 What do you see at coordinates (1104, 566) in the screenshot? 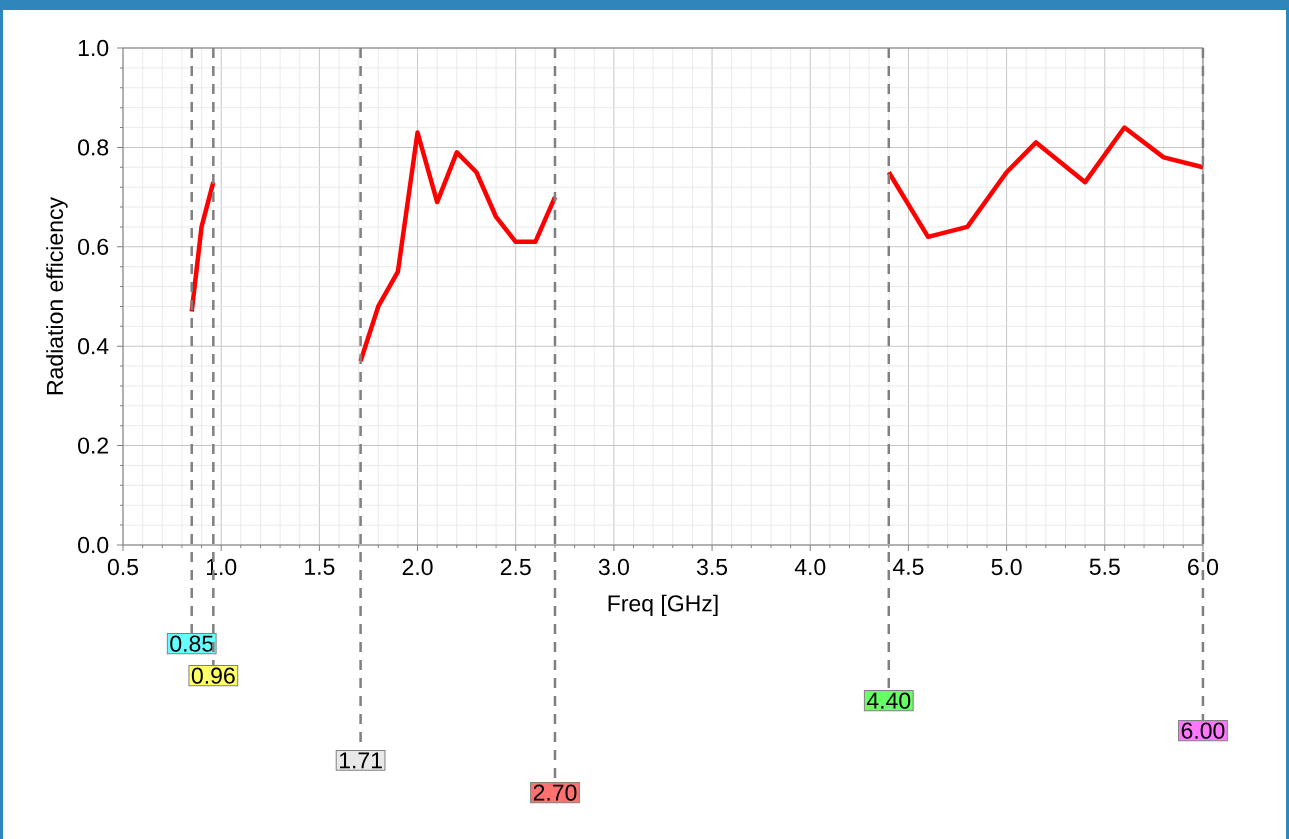
I see `x-tick-label: 5.5` at bounding box center [1104, 566].